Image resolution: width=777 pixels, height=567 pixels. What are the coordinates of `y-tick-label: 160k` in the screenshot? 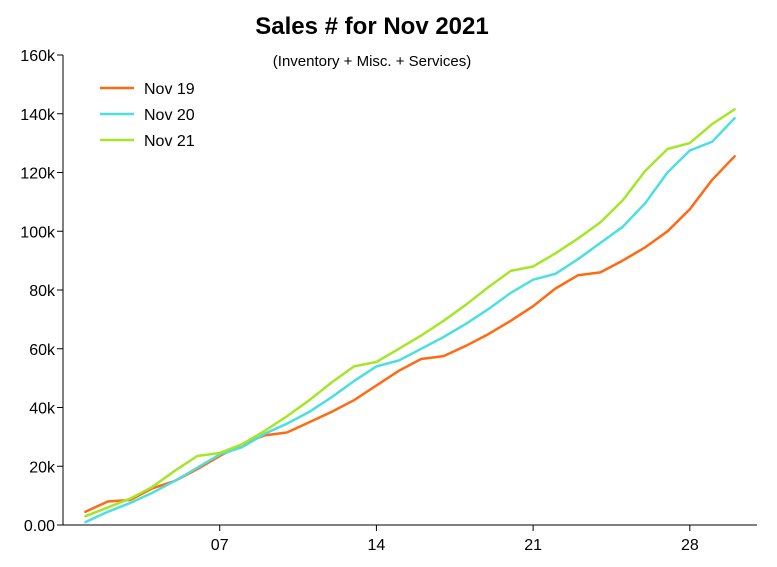 It's located at (38, 56).